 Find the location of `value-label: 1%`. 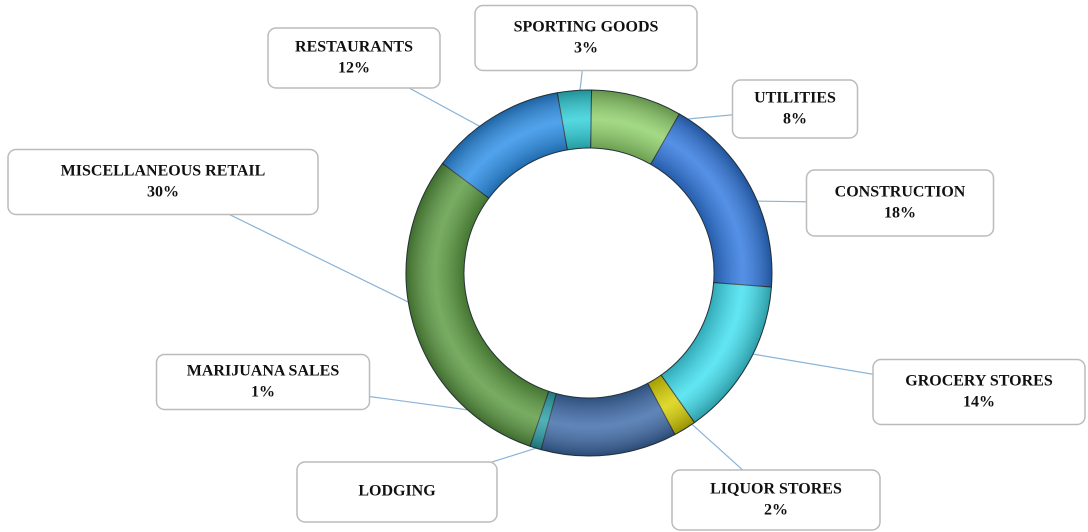

value-label: 1% is located at coordinates (263, 392).